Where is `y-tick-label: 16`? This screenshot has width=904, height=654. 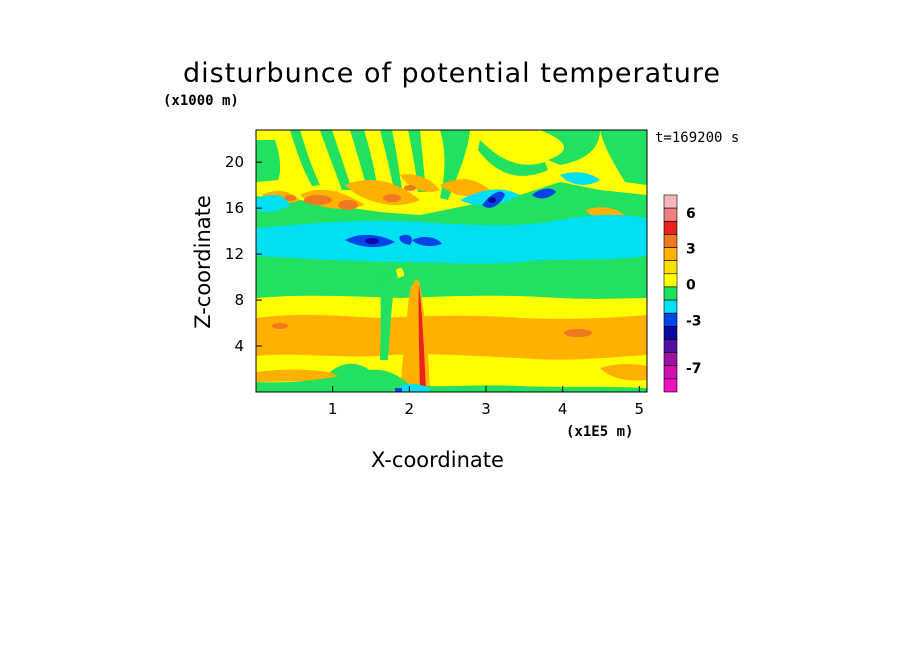 y-tick-label: 16 is located at coordinates (234, 208).